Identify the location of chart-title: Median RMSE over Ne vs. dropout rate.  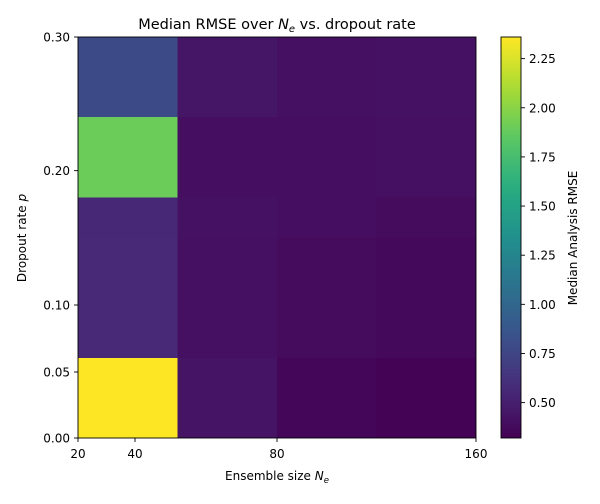
(277, 26).